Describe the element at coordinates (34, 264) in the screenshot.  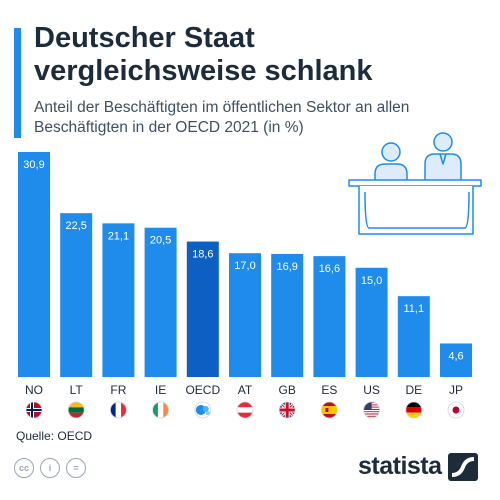
I see `bar-no` at that location.